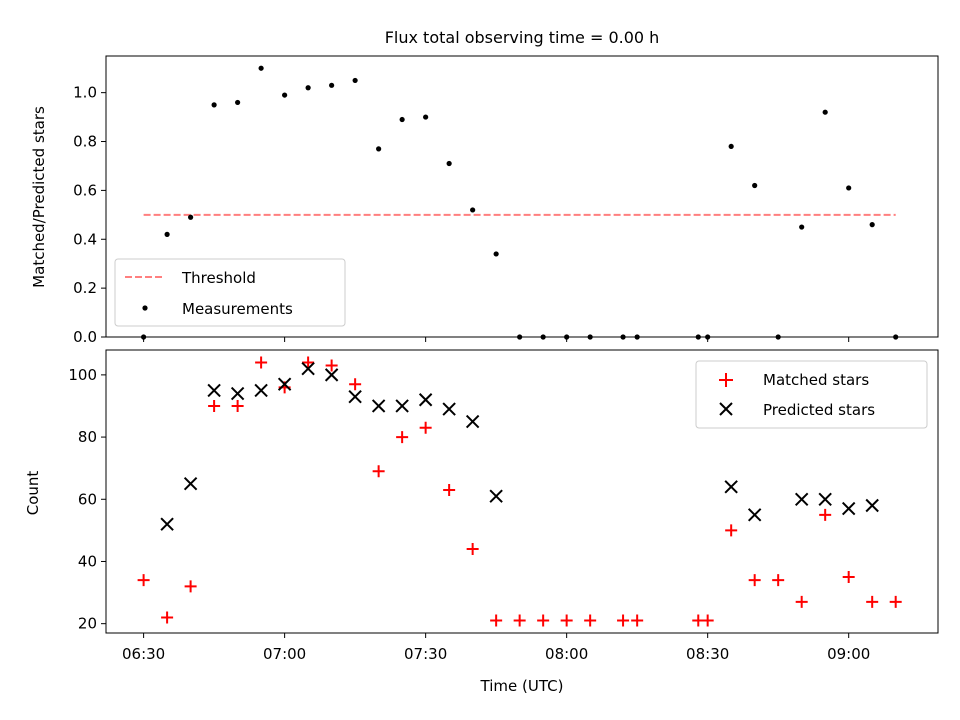 The height and width of the screenshot is (720, 960). What do you see at coordinates (87, 561) in the screenshot?
I see `bottom-y-tick-label: 40` at bounding box center [87, 561].